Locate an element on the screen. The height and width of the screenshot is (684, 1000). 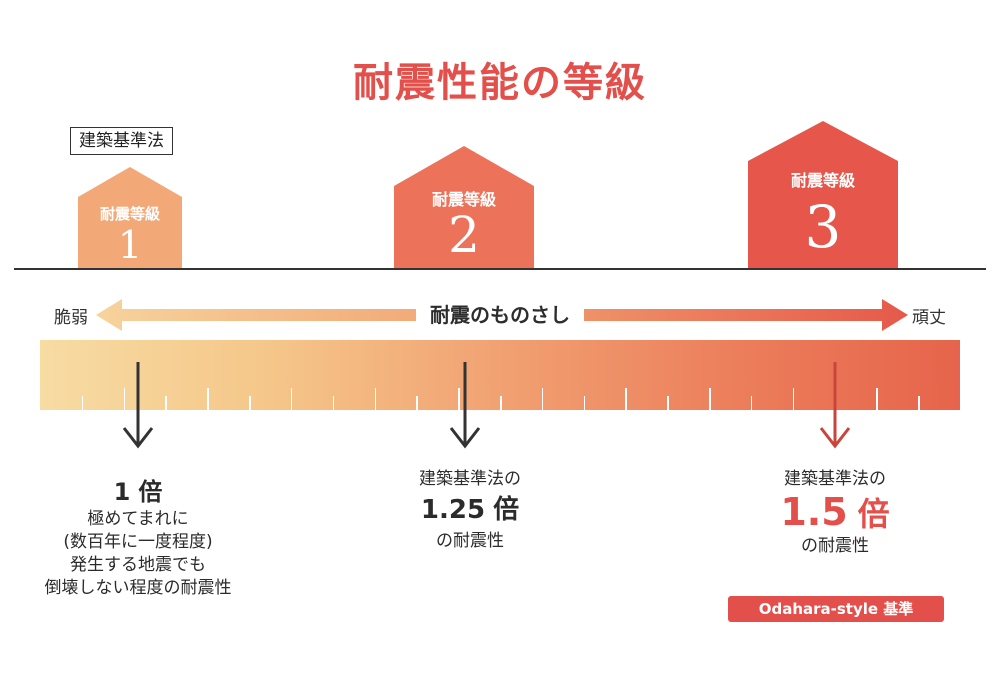
level-3-description: 建築基準法の 1.5 倍 の耐震性 is located at coordinates (835, 513).